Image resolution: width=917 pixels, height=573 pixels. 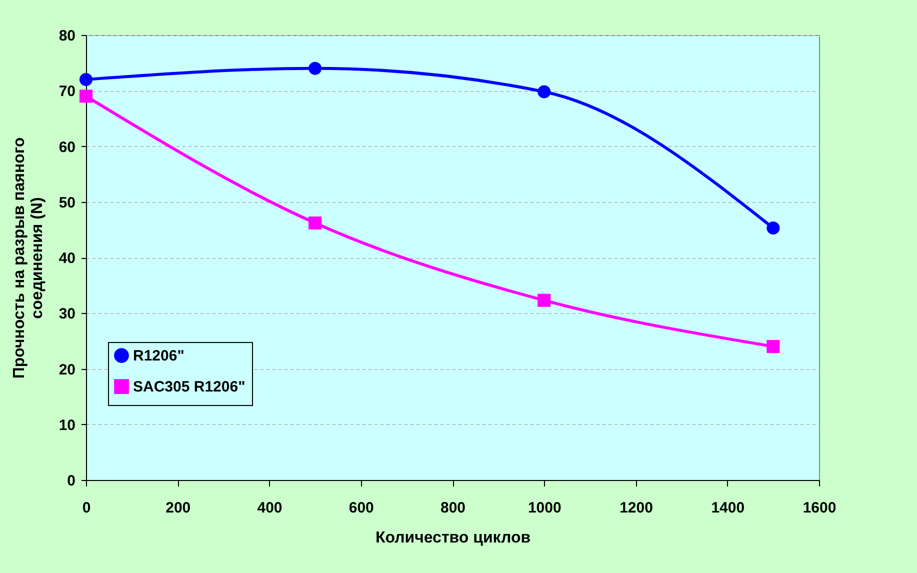 What do you see at coordinates (67, 36) in the screenshot?
I see `y-tick-label: 80` at bounding box center [67, 36].